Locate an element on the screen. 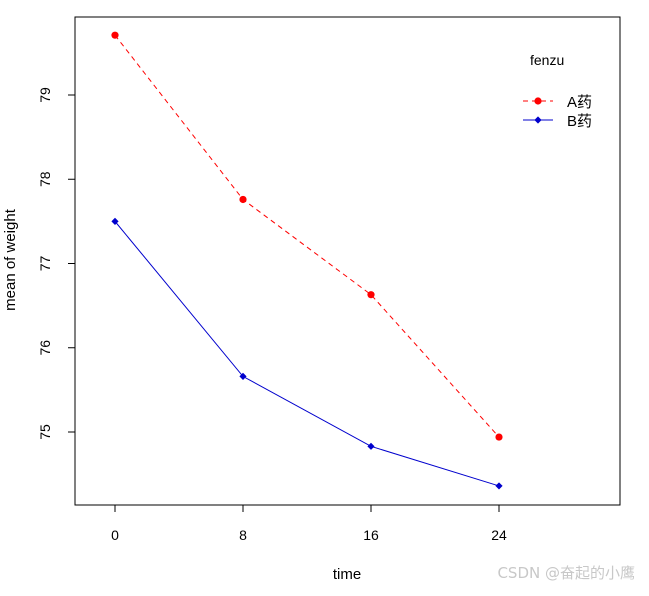 The width and height of the screenshot is (649, 596). watermark: CSDN @奋起的小鹰 is located at coordinates (566, 573).